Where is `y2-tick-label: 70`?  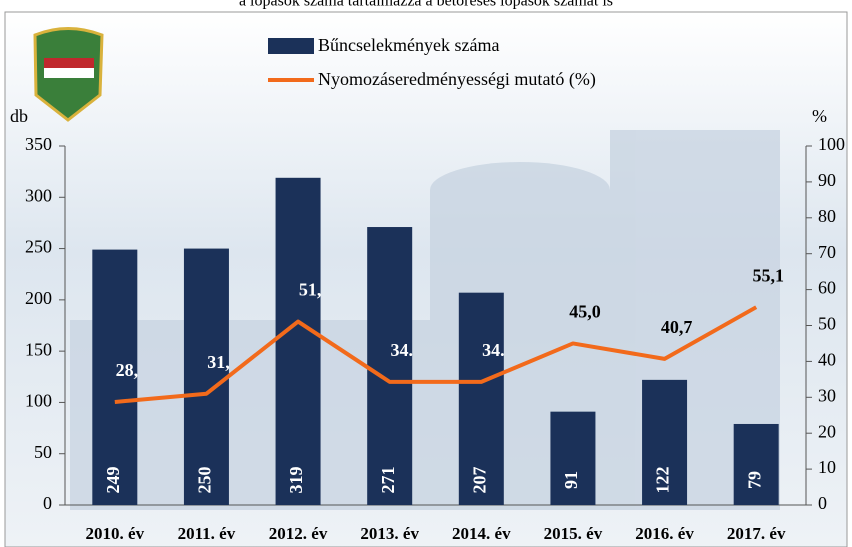
y2-tick-label: 70 is located at coordinates (827, 252).